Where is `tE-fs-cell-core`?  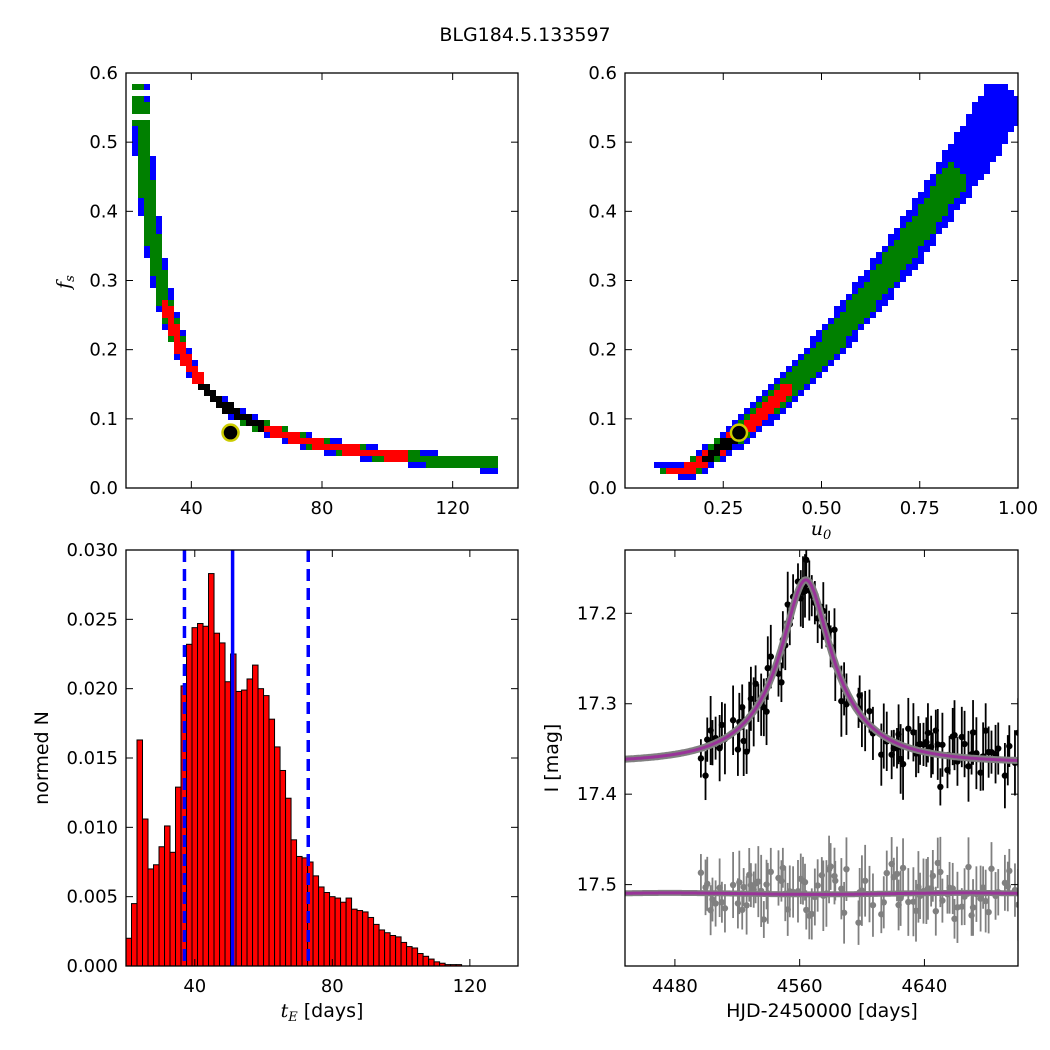
tE-fs-cell-core is located at coordinates (261, 429).